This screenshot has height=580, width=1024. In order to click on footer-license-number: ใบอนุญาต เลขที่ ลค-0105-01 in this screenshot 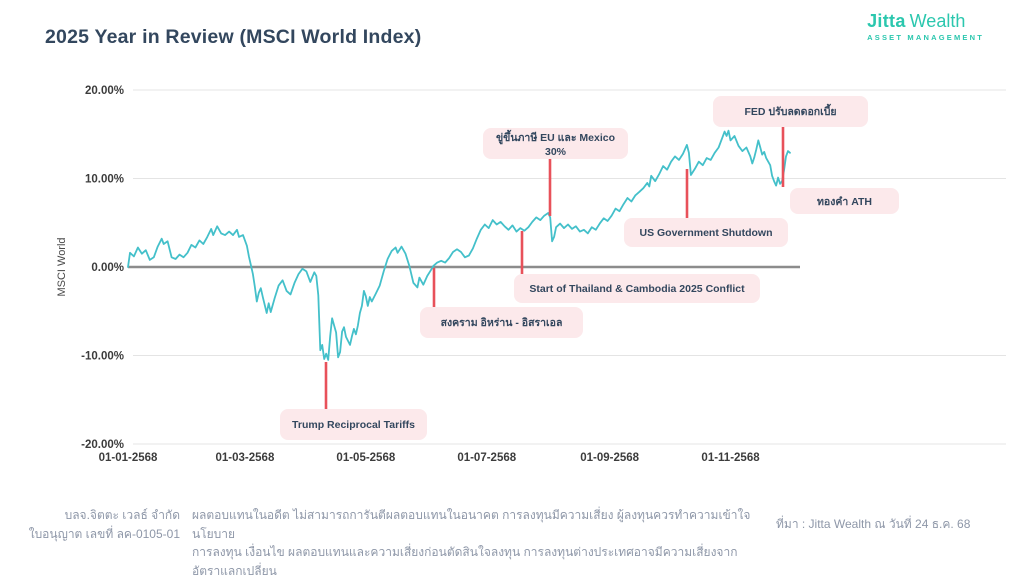, I will do `click(104, 533)`.